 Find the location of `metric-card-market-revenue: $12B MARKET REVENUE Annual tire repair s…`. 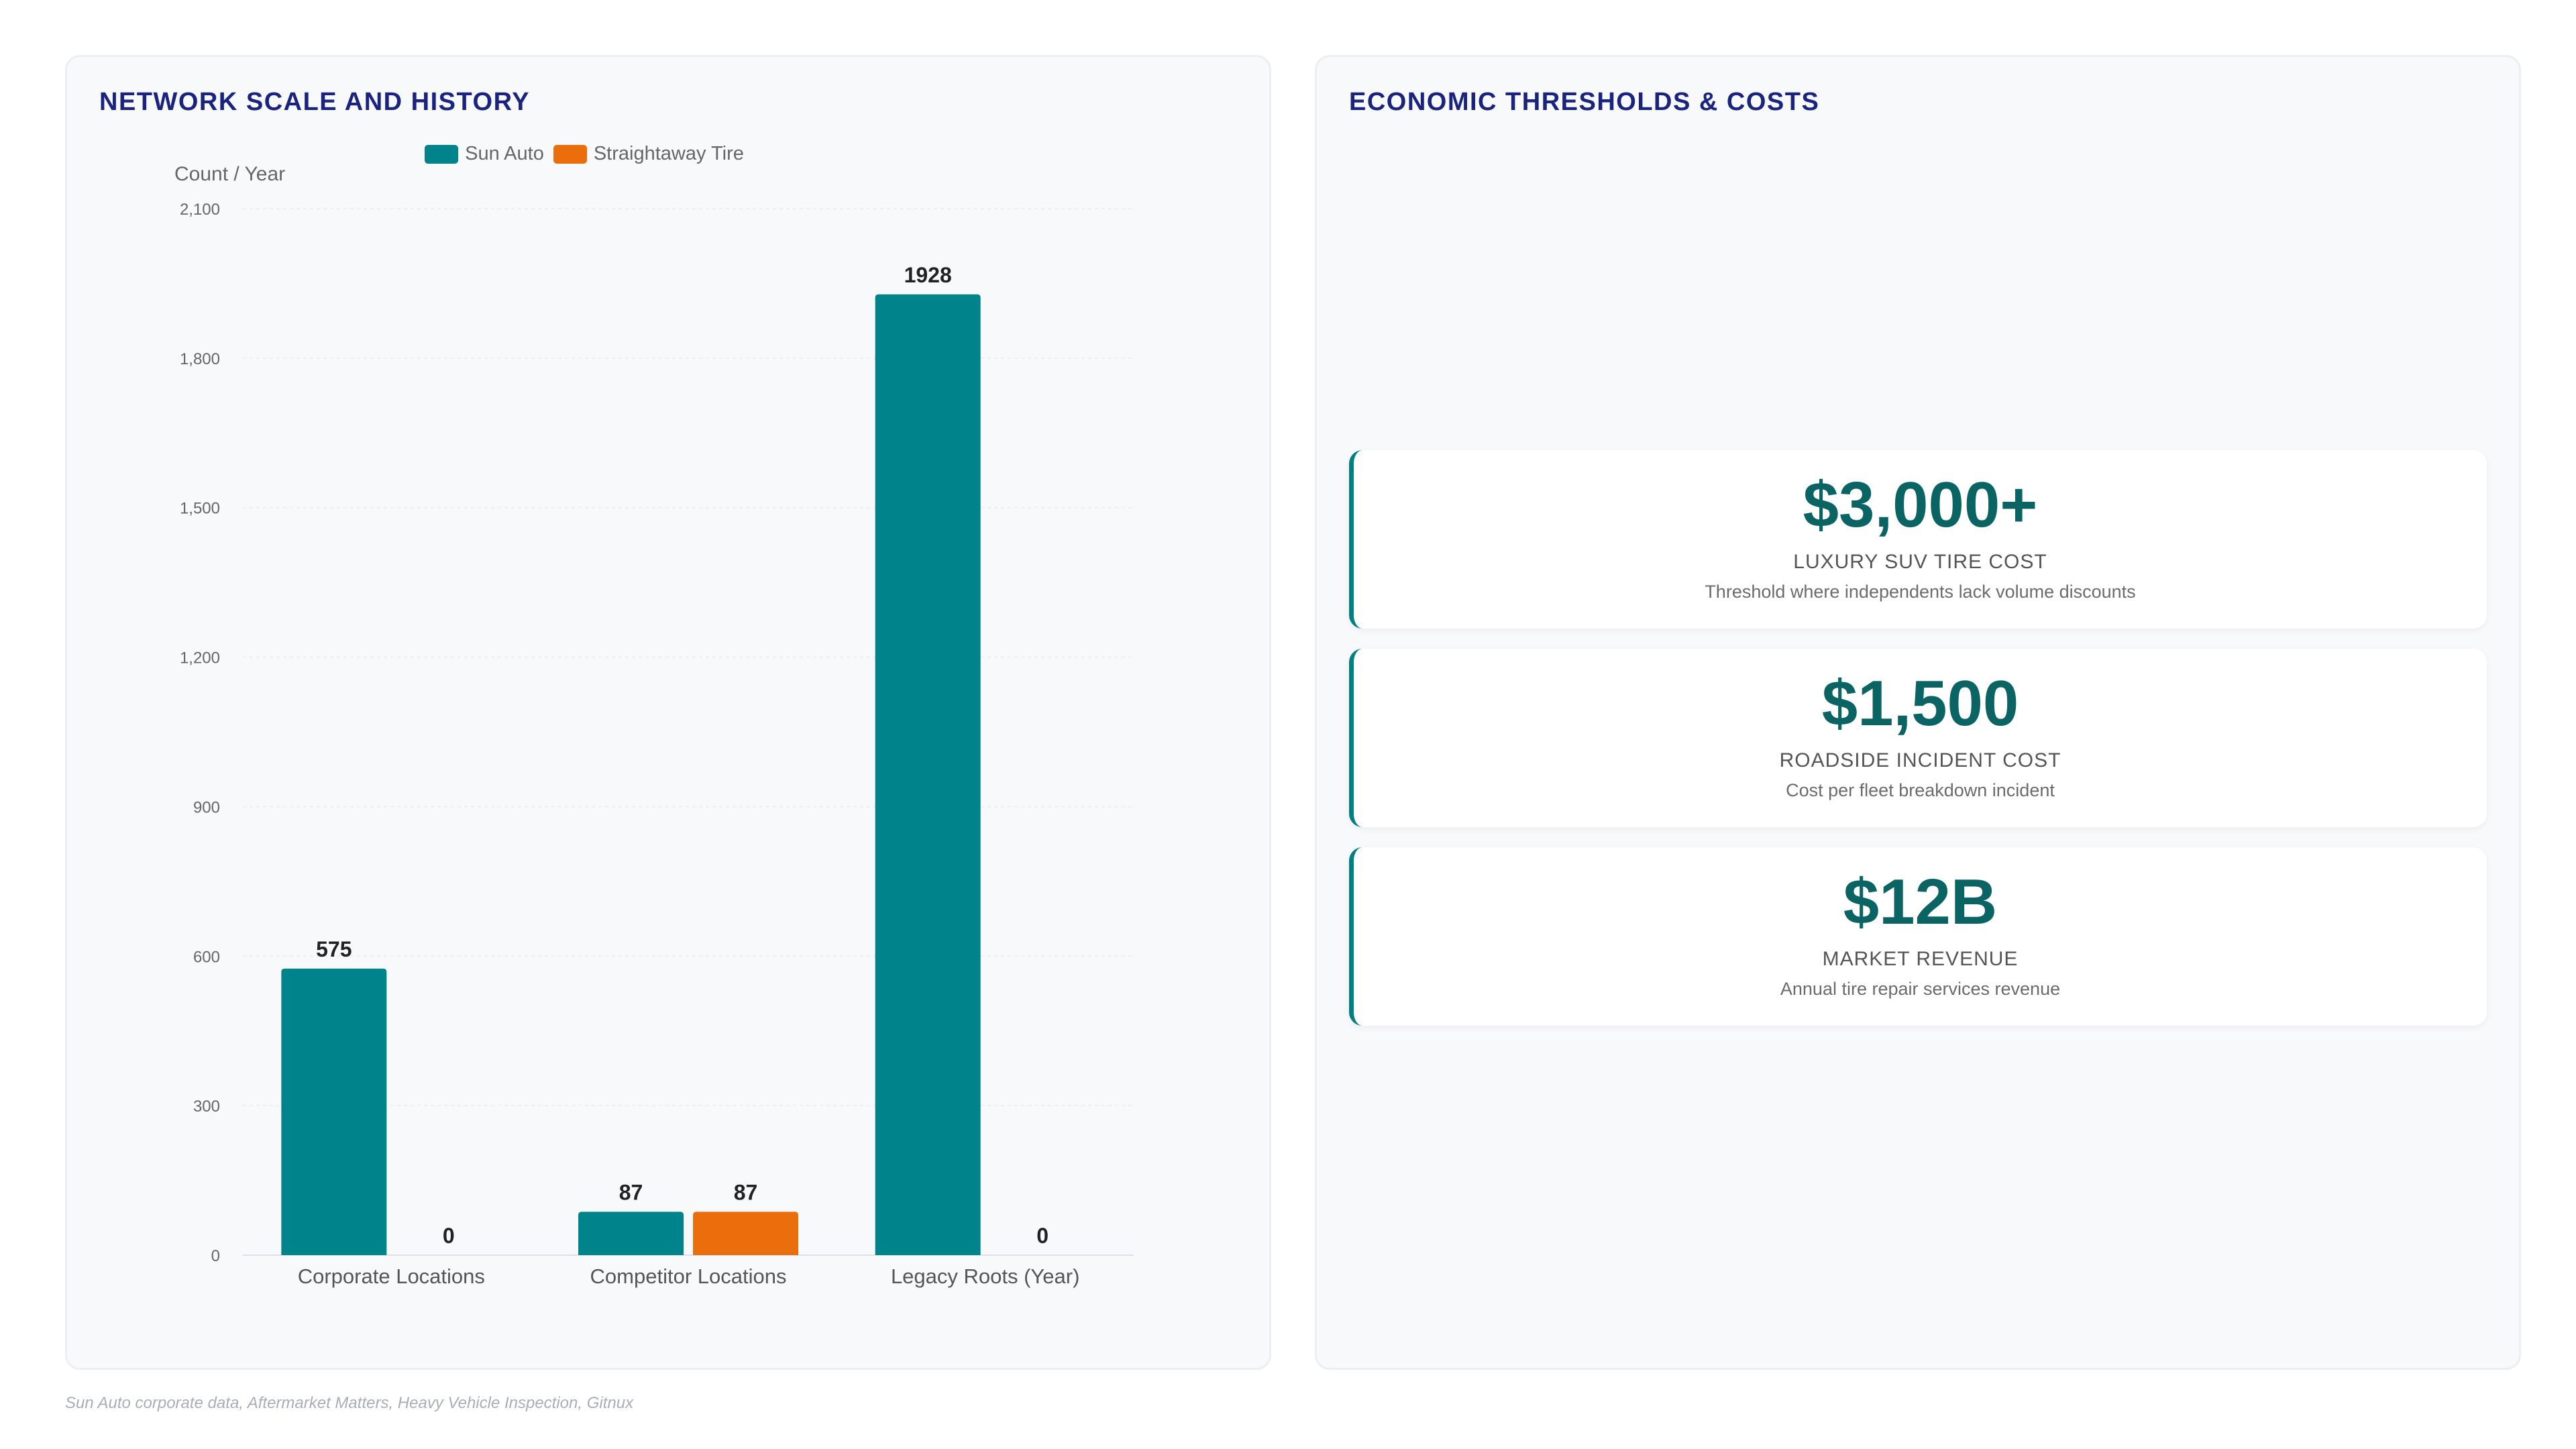

metric-card-market-revenue: $12B MARKET REVENUE Annual tire repair s… is located at coordinates (1918, 936).